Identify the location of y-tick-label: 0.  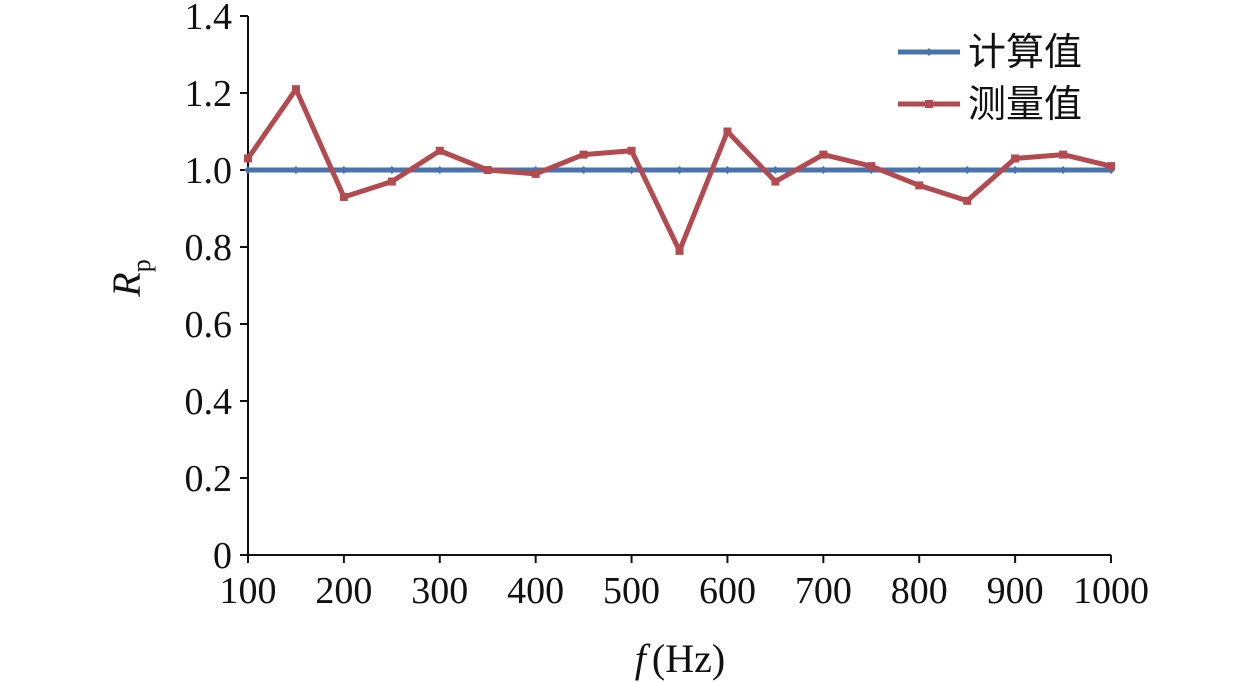
(222, 556).